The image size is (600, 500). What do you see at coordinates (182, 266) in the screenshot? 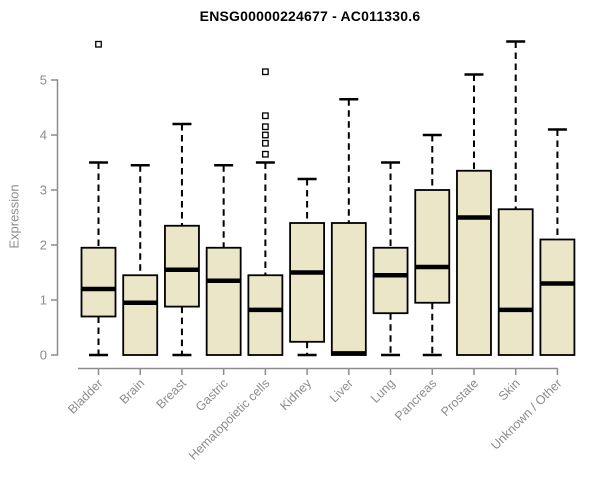
I see `box-breast` at bounding box center [182, 266].